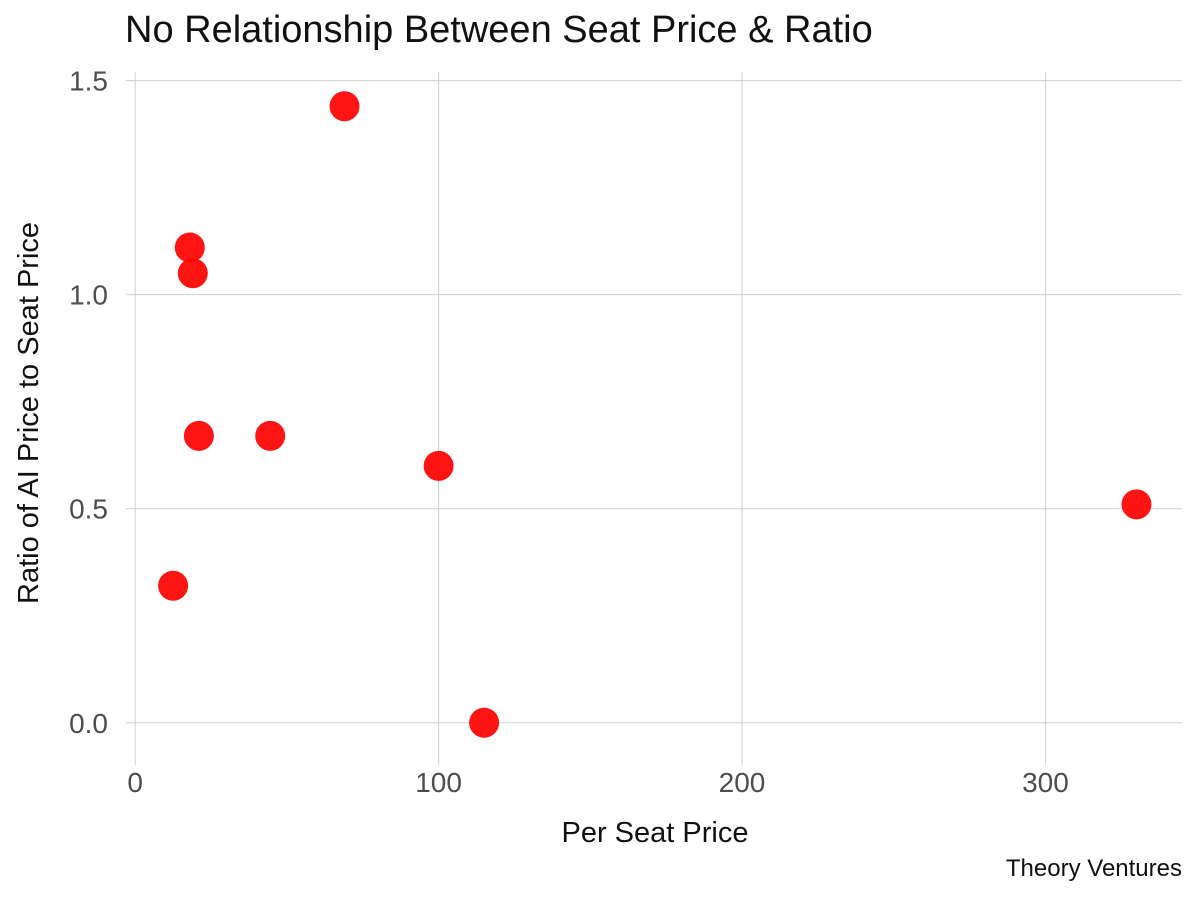 The image size is (1200, 900). Describe the element at coordinates (1094, 868) in the screenshot. I see `source-caption: Theory Ventures` at that location.